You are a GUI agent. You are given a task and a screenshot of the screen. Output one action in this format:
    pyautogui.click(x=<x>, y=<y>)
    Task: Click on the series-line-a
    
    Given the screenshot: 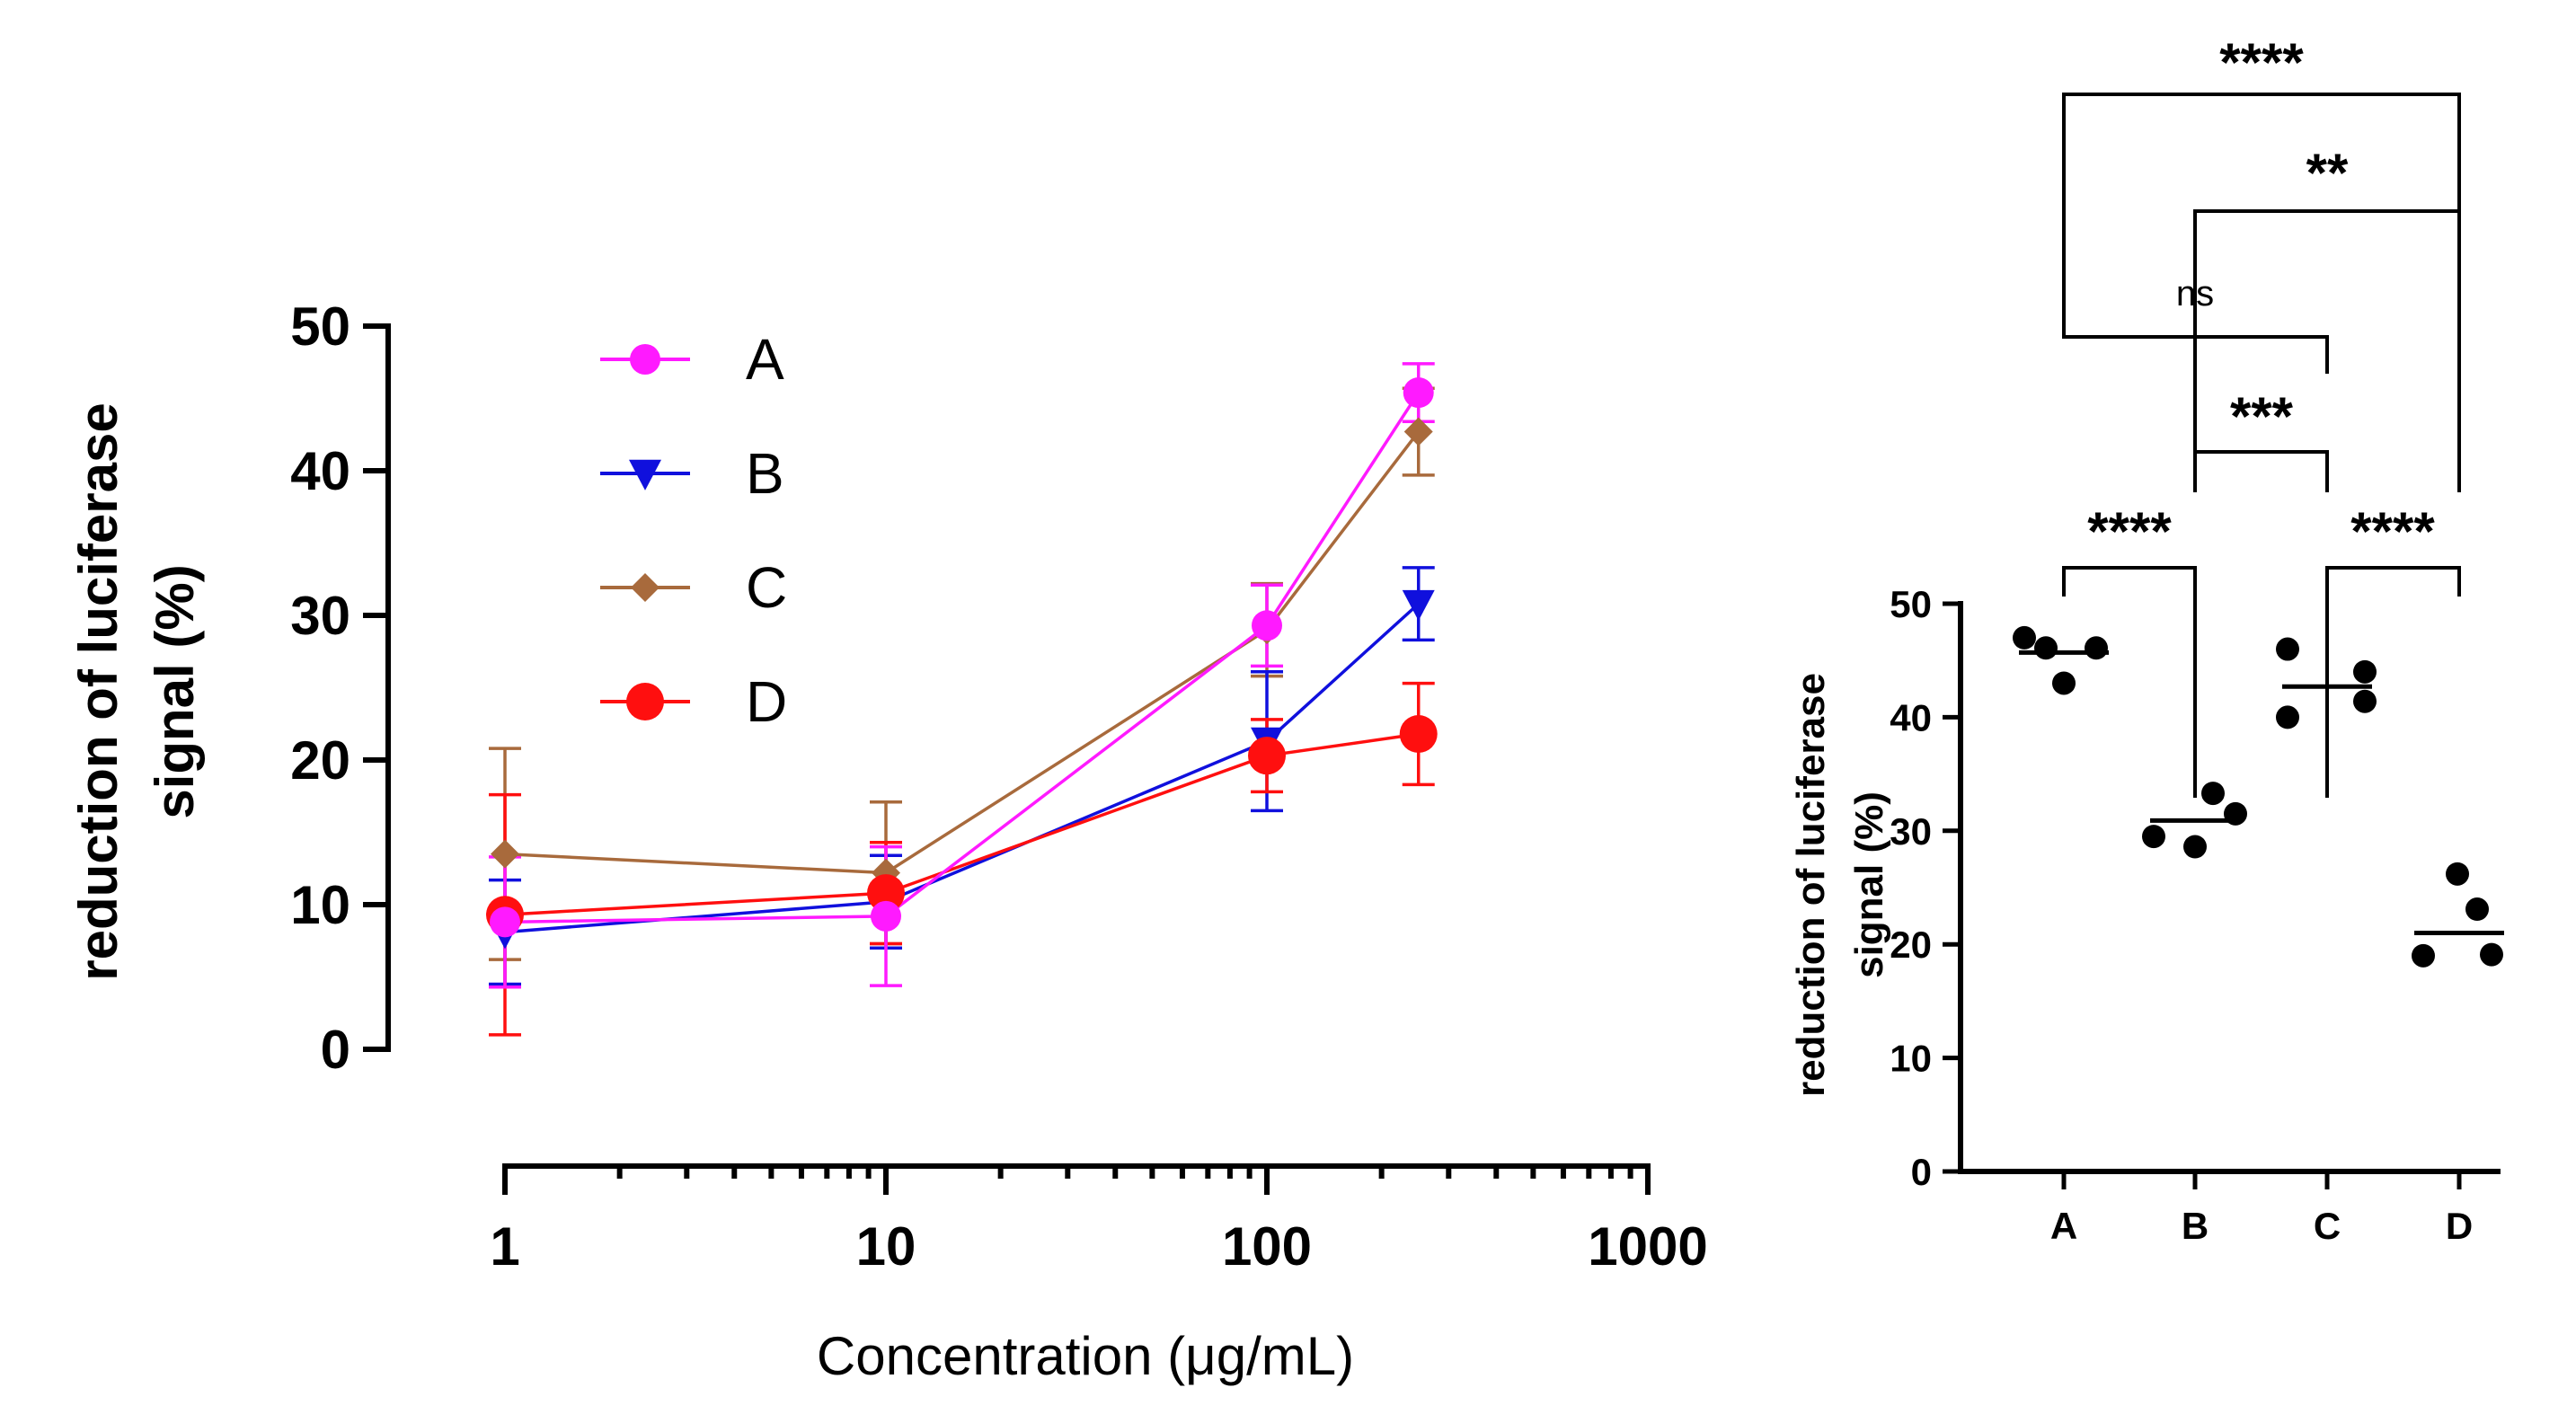 What is the action you would take?
    pyautogui.click(x=962, y=658)
    